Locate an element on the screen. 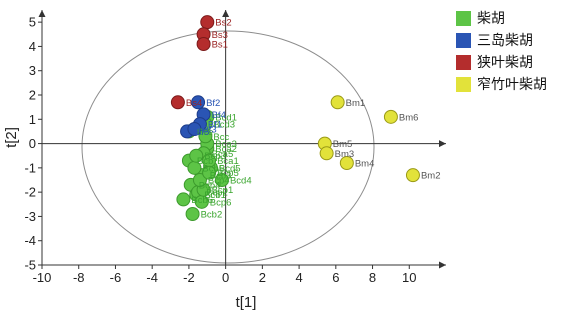 Image resolution: width=570 pixels, height=320 pixels. point-label-bm4: Bm4 is located at coordinates (365, 164).